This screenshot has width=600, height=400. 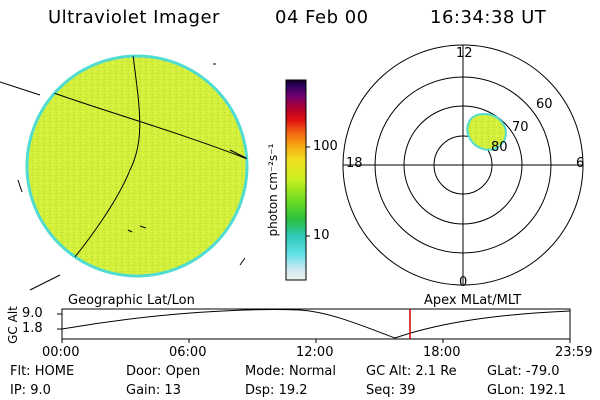 What do you see at coordinates (488, 17) in the screenshot?
I see `image-time: 16:34:38 UT` at bounding box center [488, 17].